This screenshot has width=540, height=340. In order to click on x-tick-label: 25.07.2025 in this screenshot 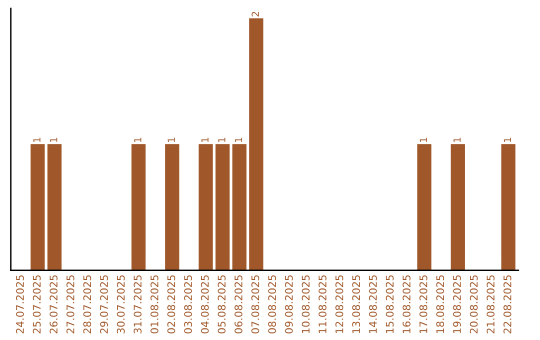, I will do `click(36, 304)`.